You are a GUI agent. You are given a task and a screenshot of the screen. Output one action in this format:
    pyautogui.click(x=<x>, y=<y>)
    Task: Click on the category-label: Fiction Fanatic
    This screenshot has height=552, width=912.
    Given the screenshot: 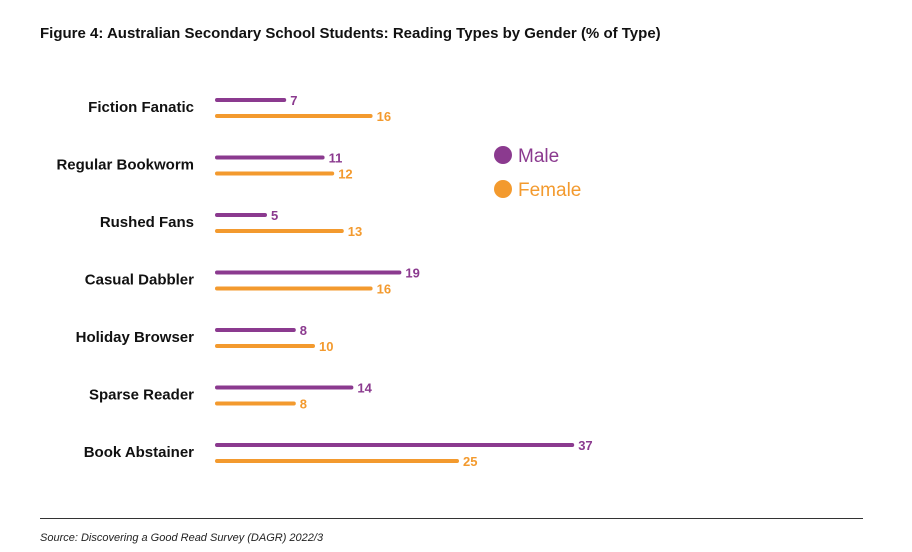 What is the action you would take?
    pyautogui.click(x=141, y=107)
    